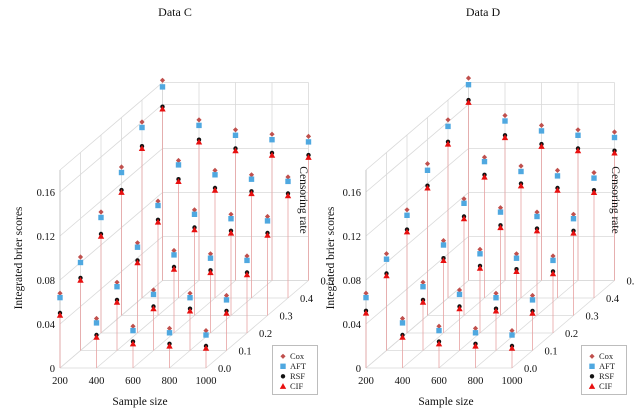 The image size is (635, 418). I want to click on chart-title: Data D, so click(483, 12).